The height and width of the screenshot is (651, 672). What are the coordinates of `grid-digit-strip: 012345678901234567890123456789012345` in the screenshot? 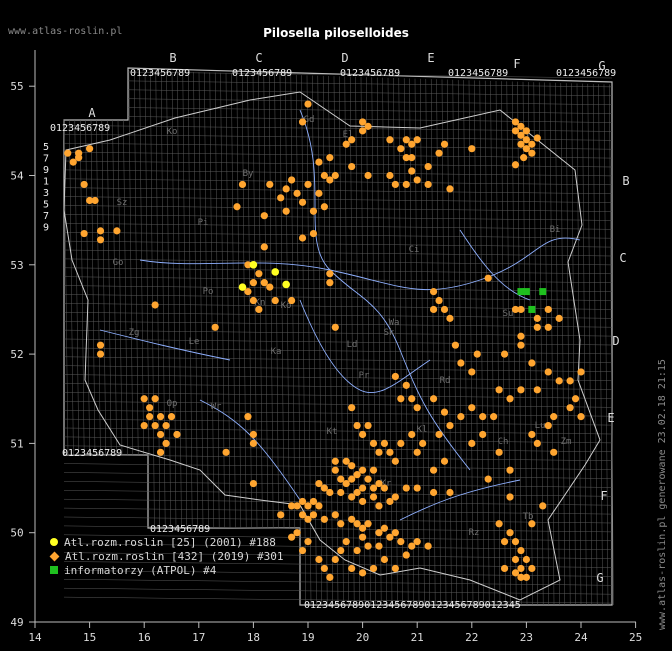 It's located at (412, 605).